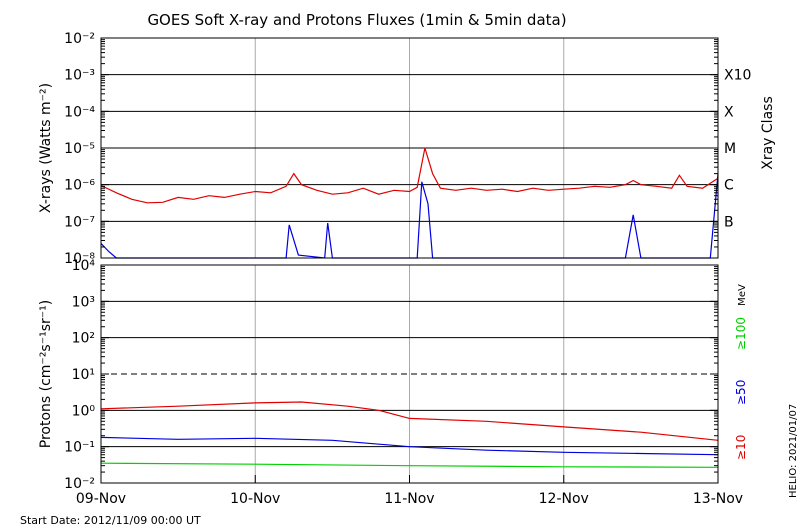  I want to click on y-tick-label: 10⁻⁶, so click(79, 186).